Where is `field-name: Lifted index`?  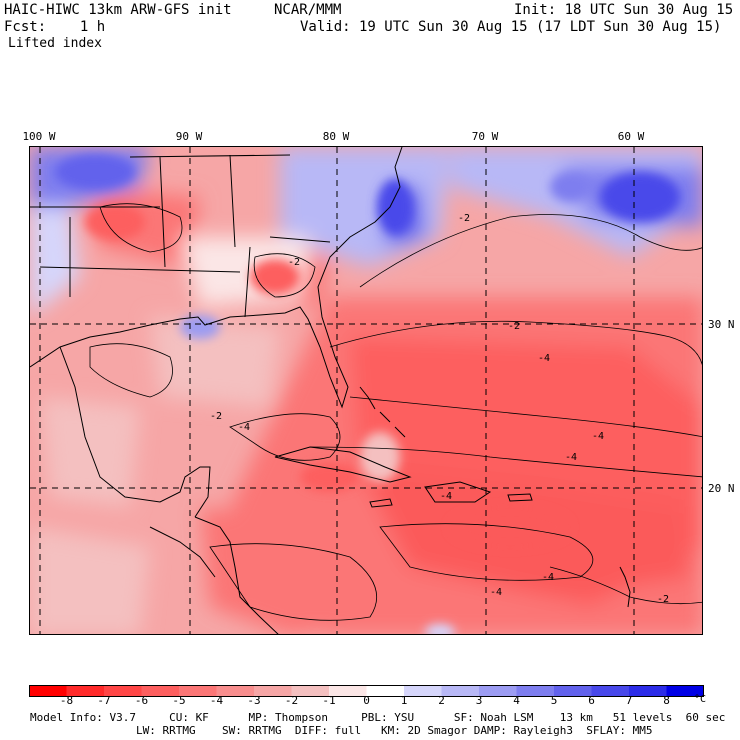 field-name: Lifted index is located at coordinates (55, 43).